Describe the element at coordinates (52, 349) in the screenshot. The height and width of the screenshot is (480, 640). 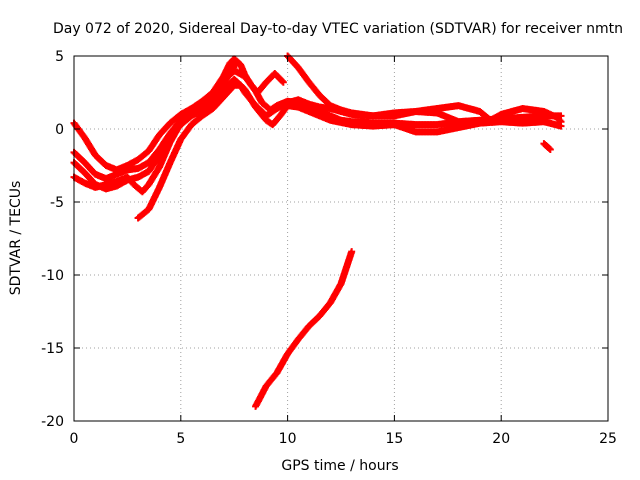
I see `y-tick-label: -15` at that location.